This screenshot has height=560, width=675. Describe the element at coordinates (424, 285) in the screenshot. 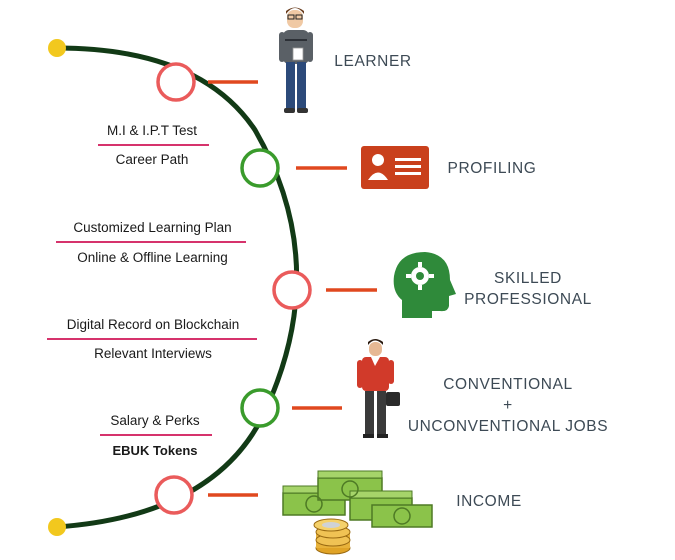

I see `head-gear-icon` at that location.